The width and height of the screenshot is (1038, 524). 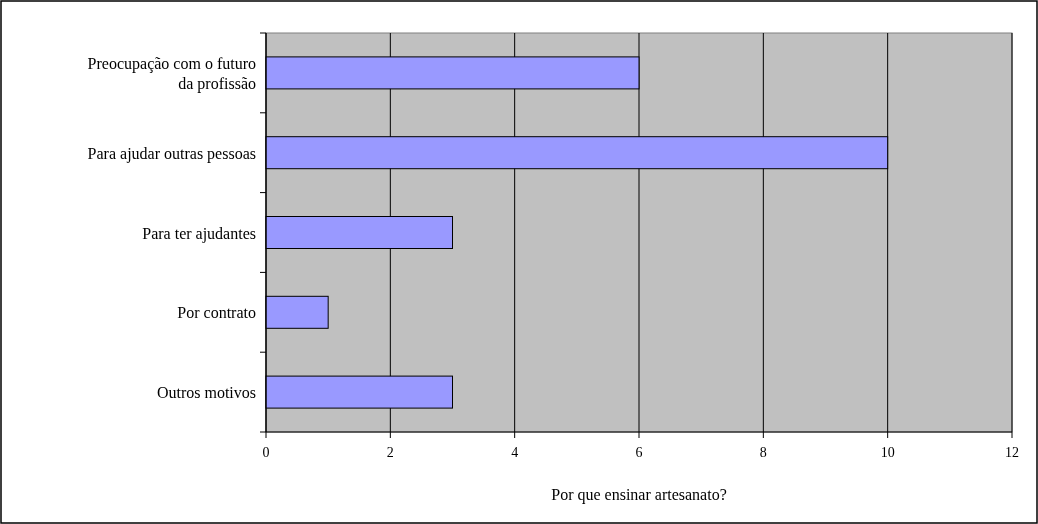 What do you see at coordinates (639, 452) in the screenshot?
I see `x-tick-label: 6` at bounding box center [639, 452].